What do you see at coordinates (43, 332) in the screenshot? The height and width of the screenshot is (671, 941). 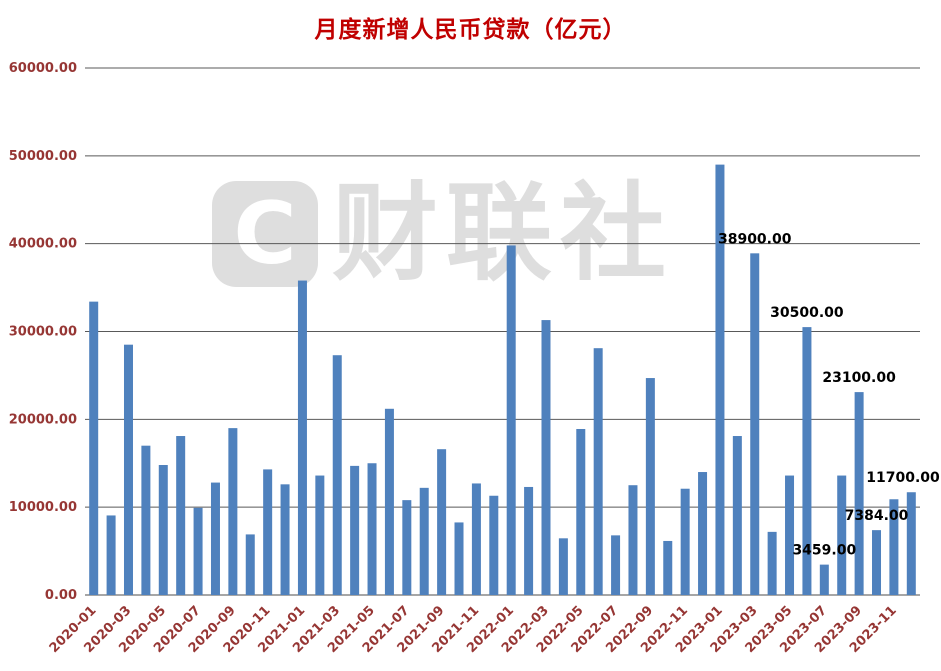 I see `y-axis-label: 30000.00` at bounding box center [43, 332].